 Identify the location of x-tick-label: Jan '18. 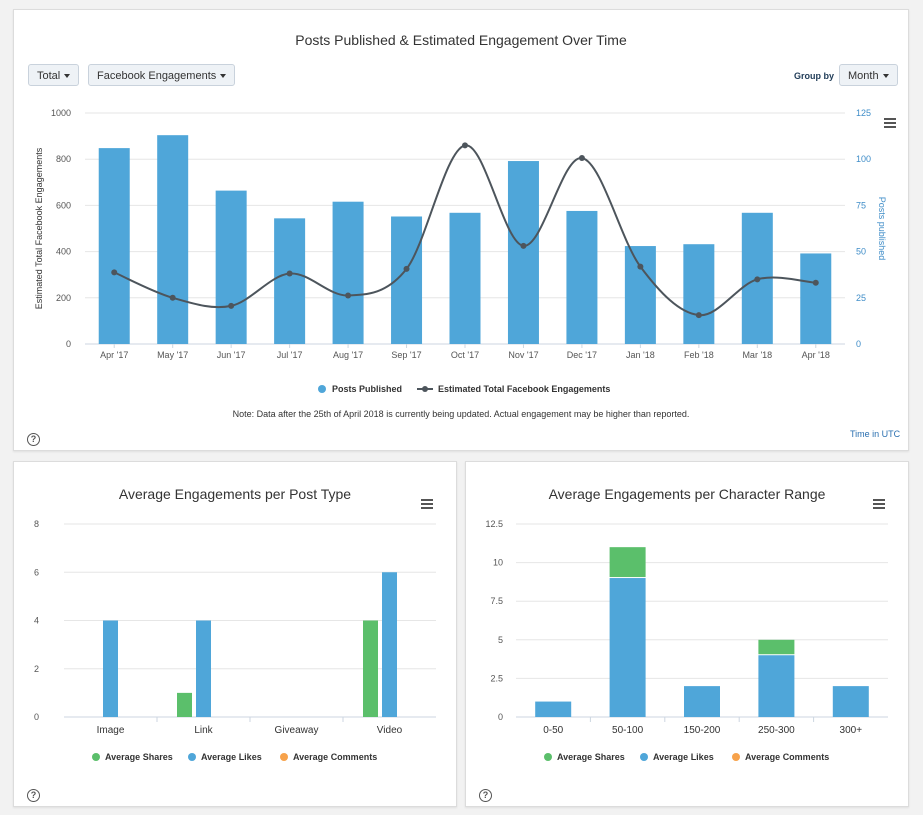
(640, 355).